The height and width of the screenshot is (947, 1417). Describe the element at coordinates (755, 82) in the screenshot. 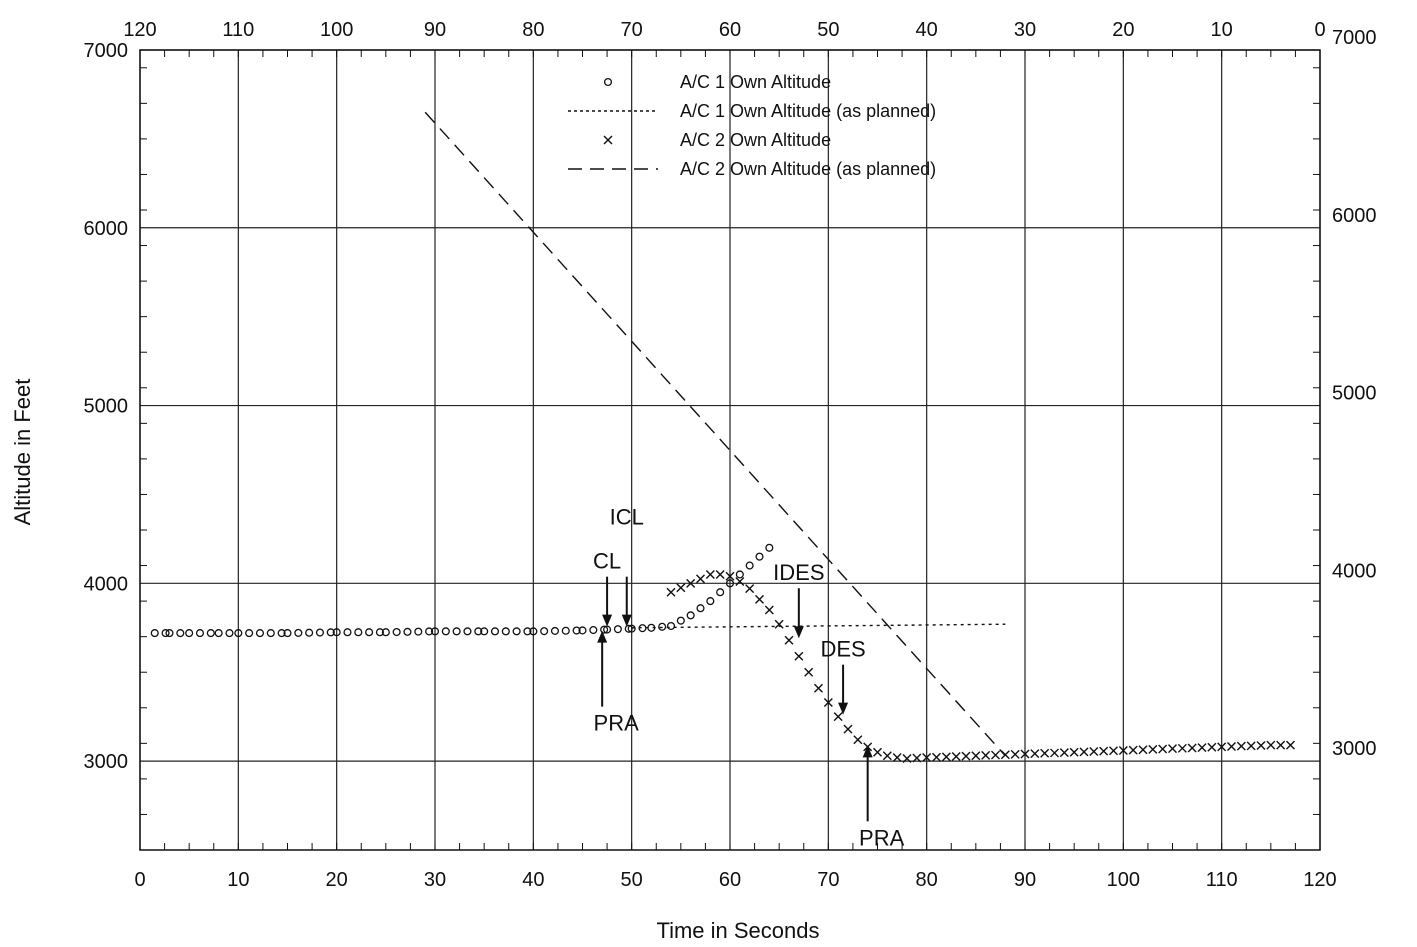

I see `legend-label: A/C 1 Own Altitude` at that location.